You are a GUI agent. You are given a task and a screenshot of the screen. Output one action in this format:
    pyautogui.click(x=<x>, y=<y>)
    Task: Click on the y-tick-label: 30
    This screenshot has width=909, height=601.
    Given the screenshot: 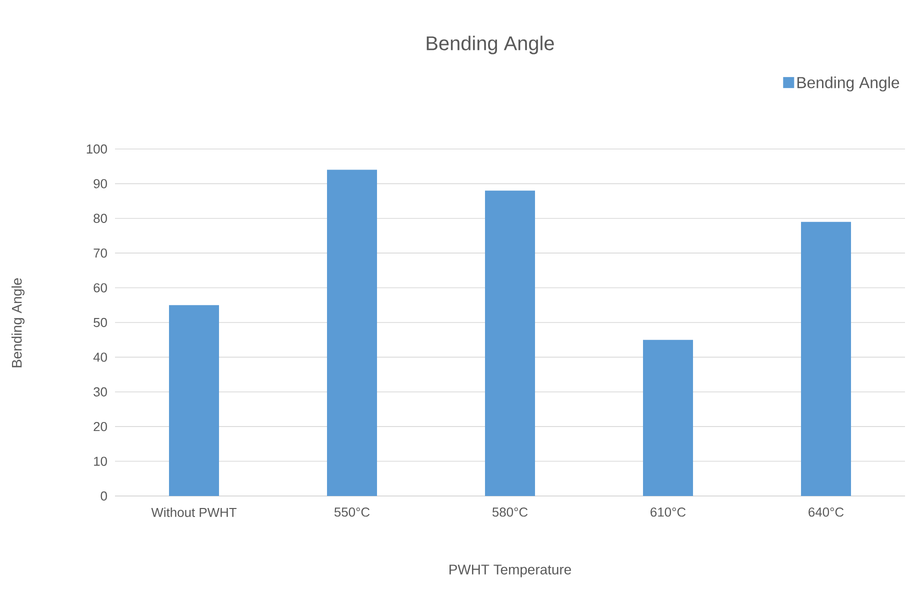 What is the action you would take?
    pyautogui.click(x=100, y=391)
    